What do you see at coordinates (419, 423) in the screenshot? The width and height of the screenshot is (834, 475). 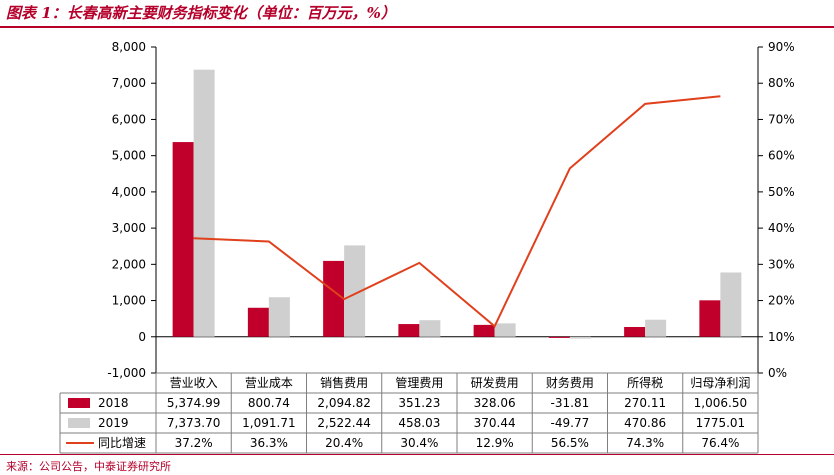 I see `data-label: 458.03` at bounding box center [419, 423].